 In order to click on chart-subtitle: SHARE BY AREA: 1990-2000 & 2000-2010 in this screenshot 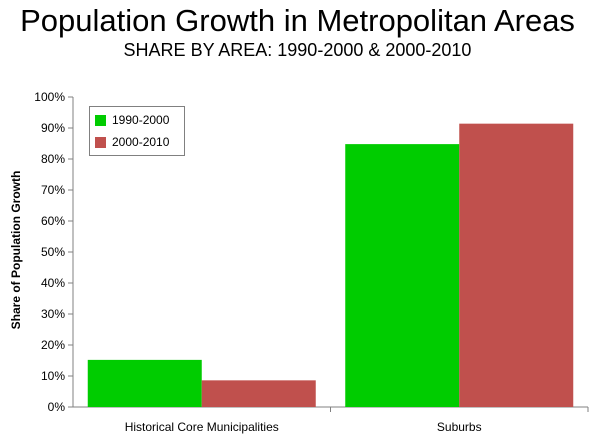, I will do `click(297, 50)`.